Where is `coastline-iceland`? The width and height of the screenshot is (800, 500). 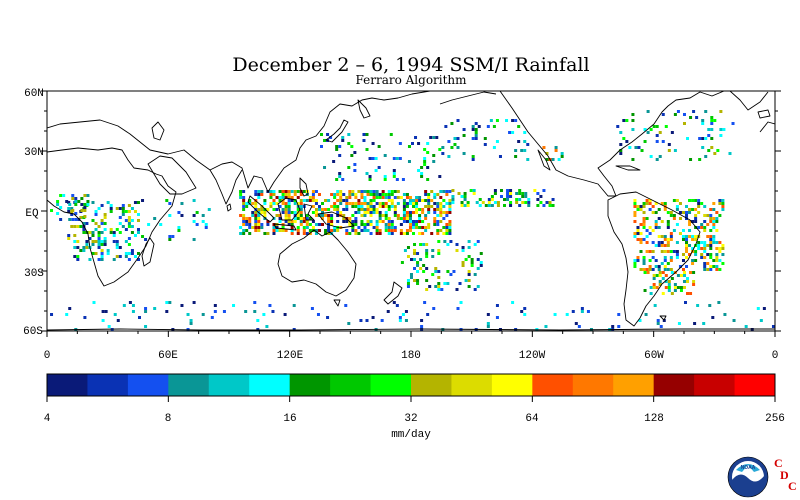
coastline-iceland is located at coordinates (764, 114).